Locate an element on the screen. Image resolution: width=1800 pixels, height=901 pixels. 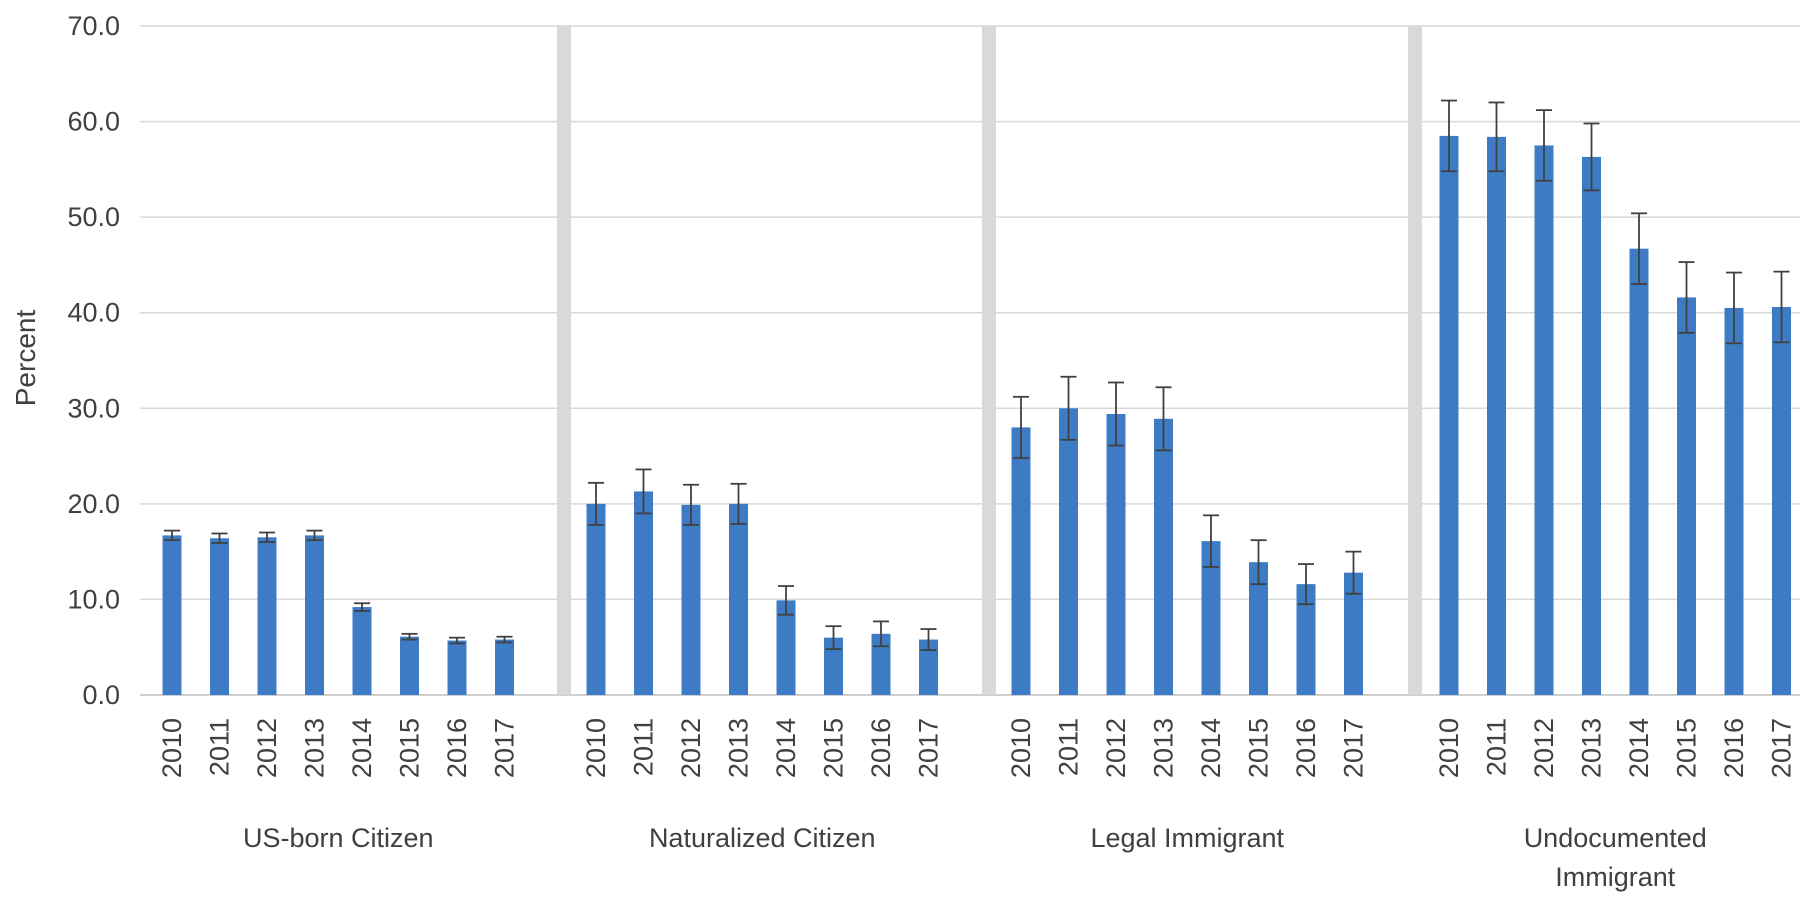
y-tick-label: 30.0 is located at coordinates (93, 408).